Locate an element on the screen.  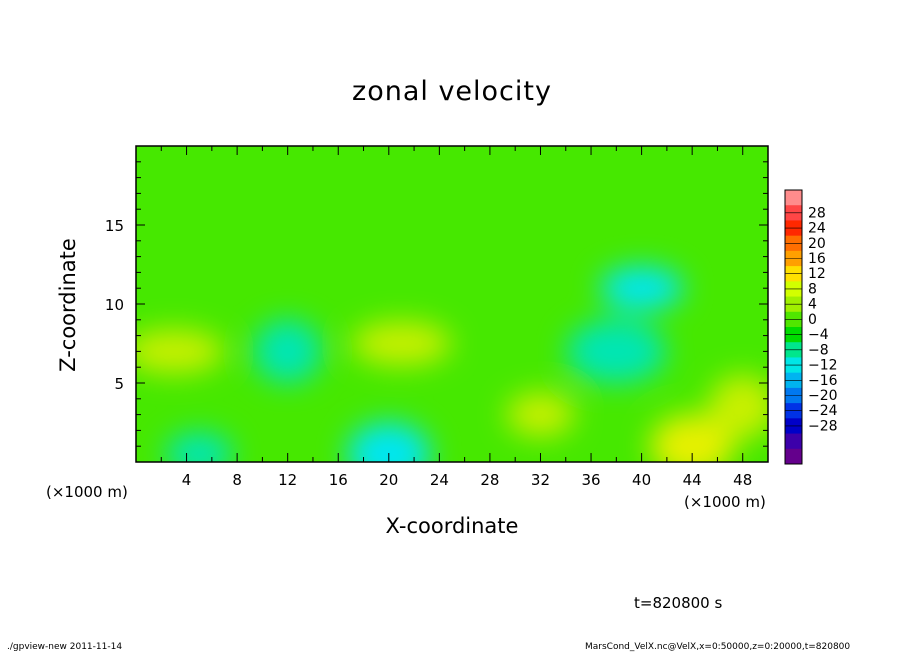
x-unit-right: (×1000 m) is located at coordinates (725, 502).